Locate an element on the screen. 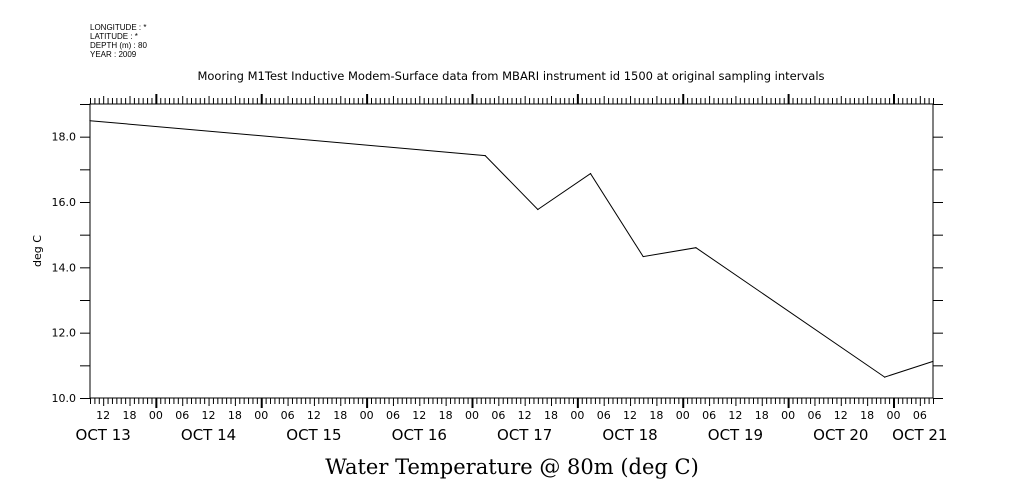 The image size is (1009, 504). header-depth: DEPTH (m) : 80 is located at coordinates (118, 45).